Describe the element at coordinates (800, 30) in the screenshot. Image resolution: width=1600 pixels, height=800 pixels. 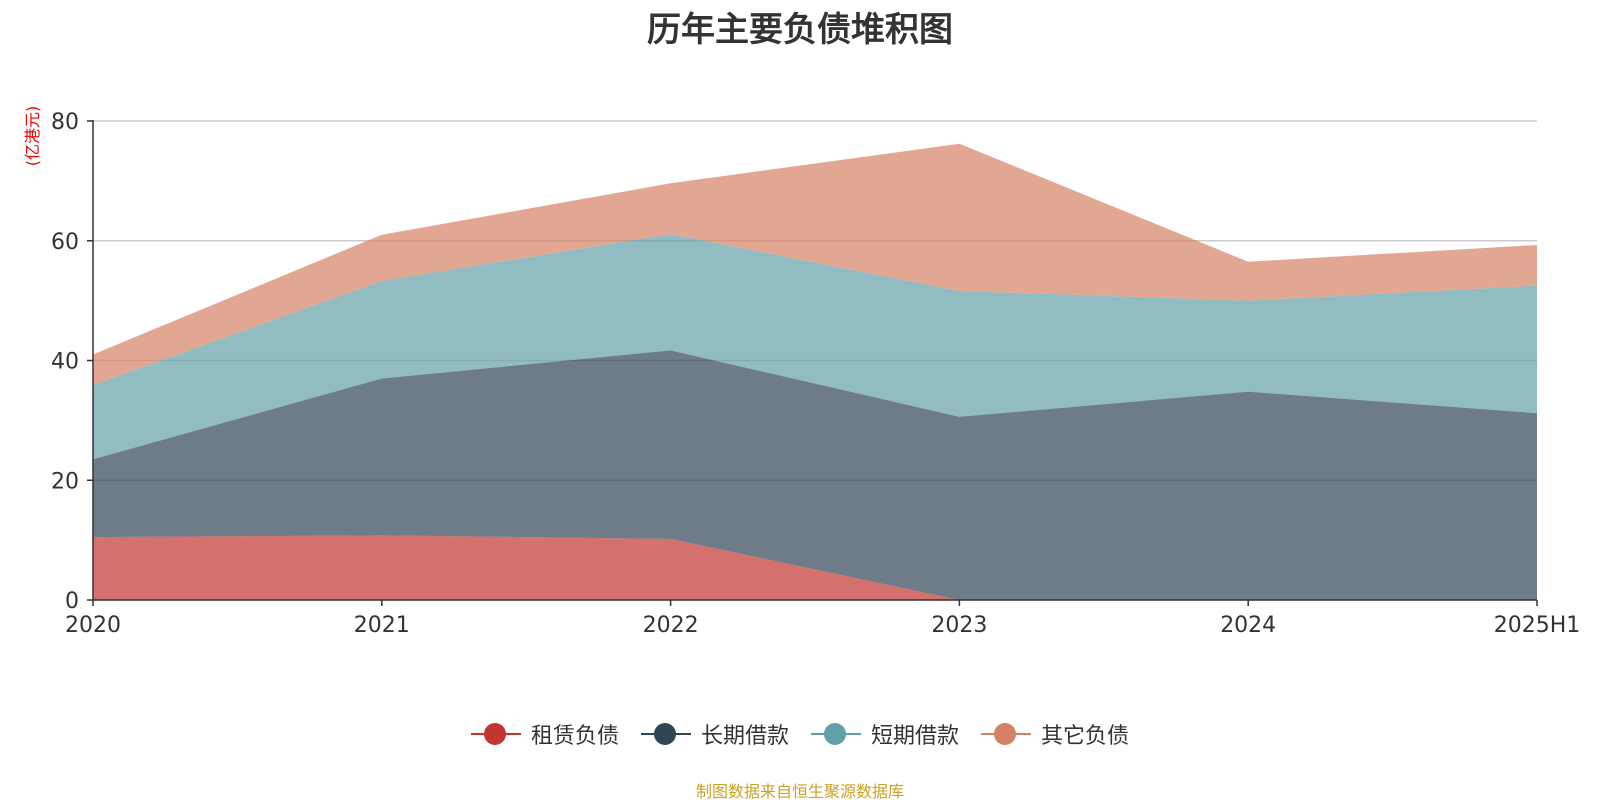
I see `chart-title: 历年主要负债堆积图` at that location.